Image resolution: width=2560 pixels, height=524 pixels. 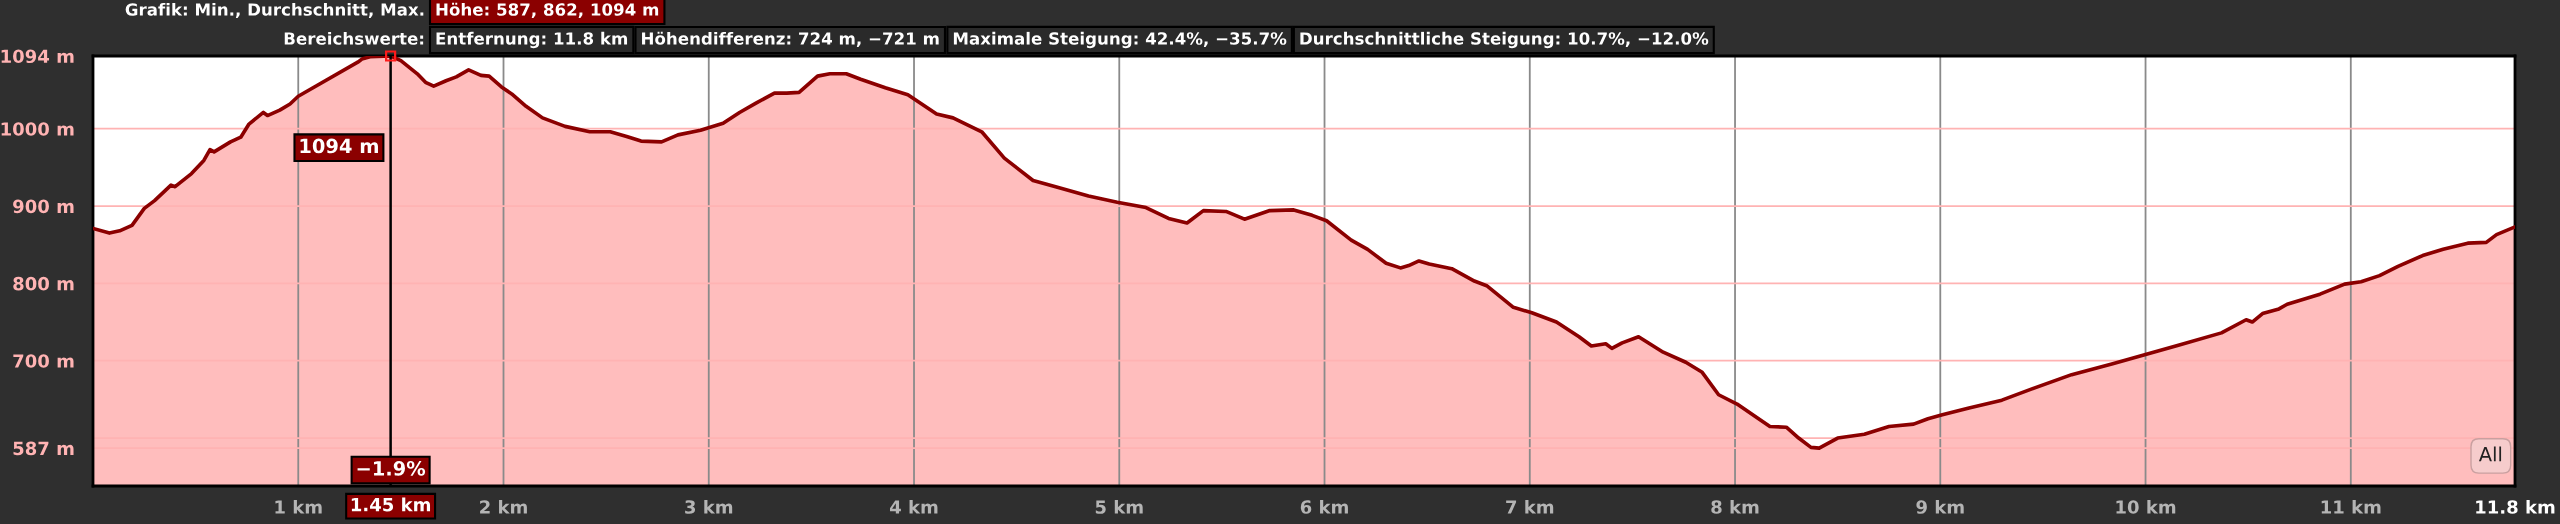 What do you see at coordinates (43, 361) in the screenshot?
I see `y-tick-label: 700 m` at bounding box center [43, 361].